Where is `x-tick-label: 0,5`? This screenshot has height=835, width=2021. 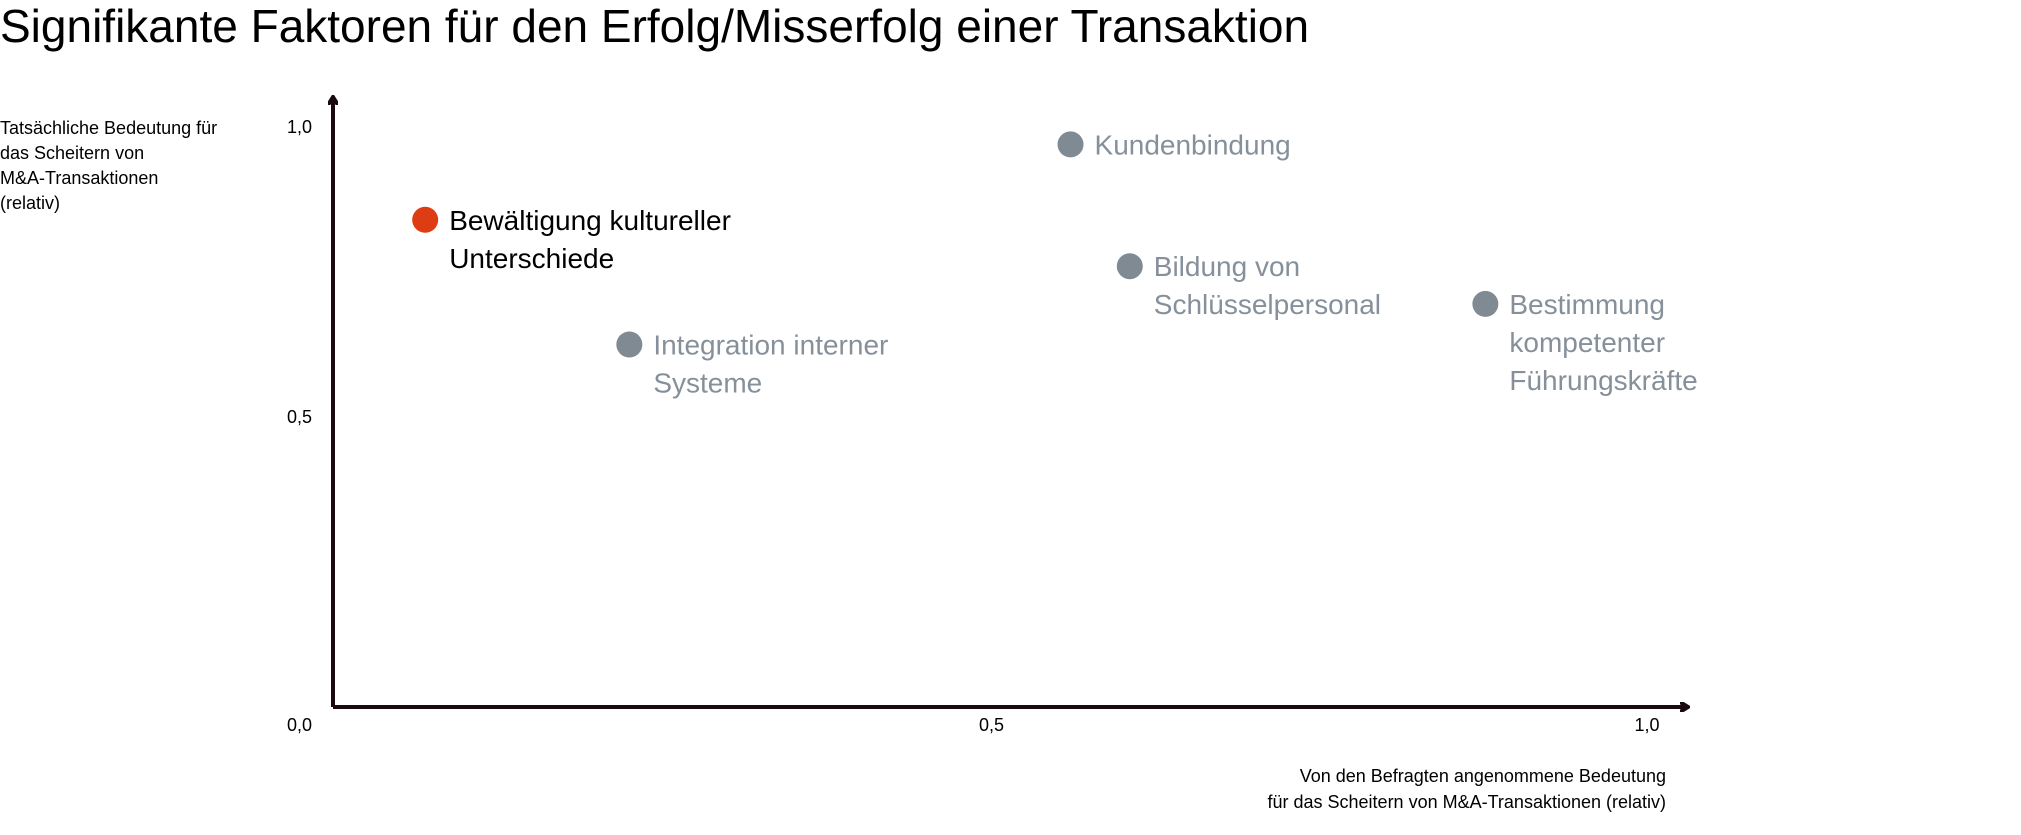
x-tick-label: 0,5 is located at coordinates (991, 725).